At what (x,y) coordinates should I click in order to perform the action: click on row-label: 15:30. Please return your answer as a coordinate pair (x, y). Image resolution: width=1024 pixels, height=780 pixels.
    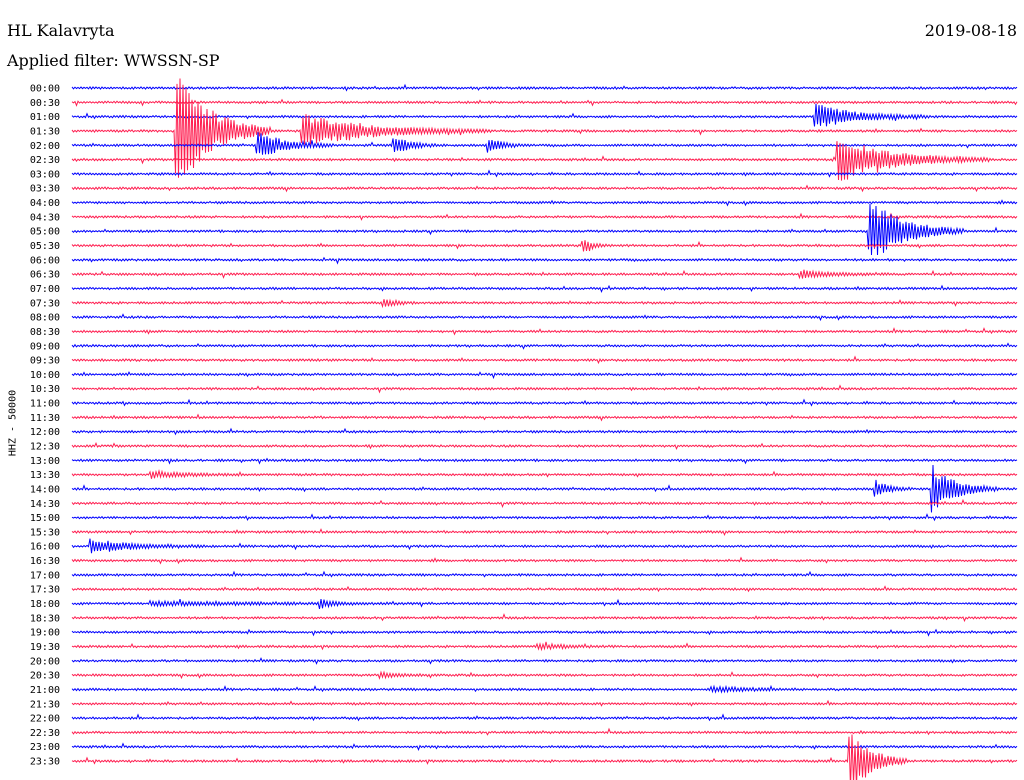
    Looking at the image, I should click on (45, 532).